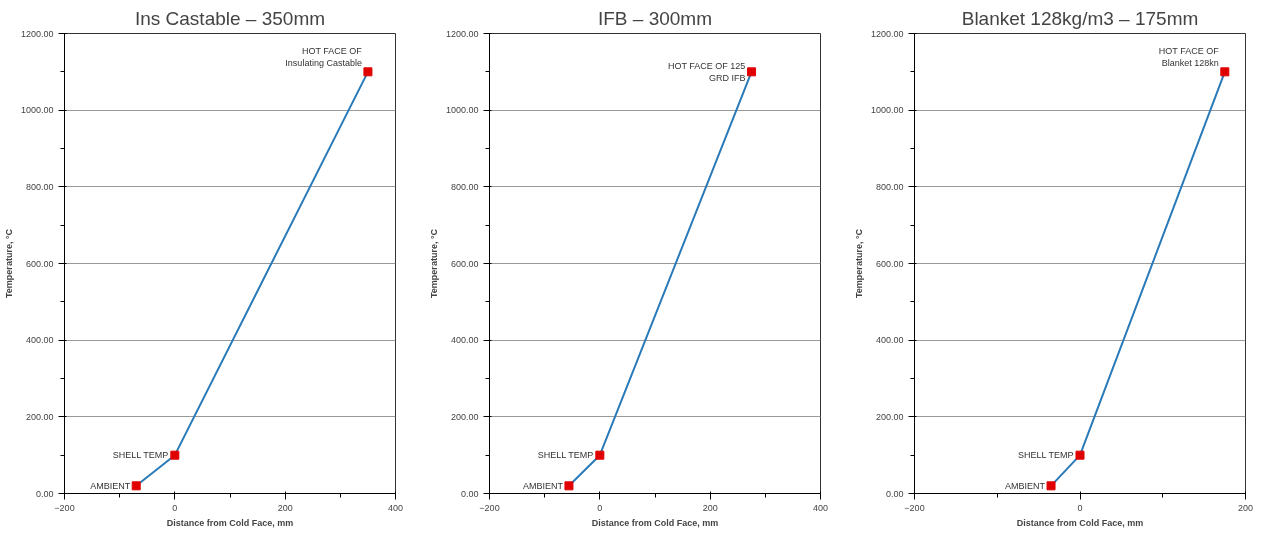 The width and height of the screenshot is (1277, 534). I want to click on annotation: HOT FACE OF 125 GRD IFB, so click(707, 71).